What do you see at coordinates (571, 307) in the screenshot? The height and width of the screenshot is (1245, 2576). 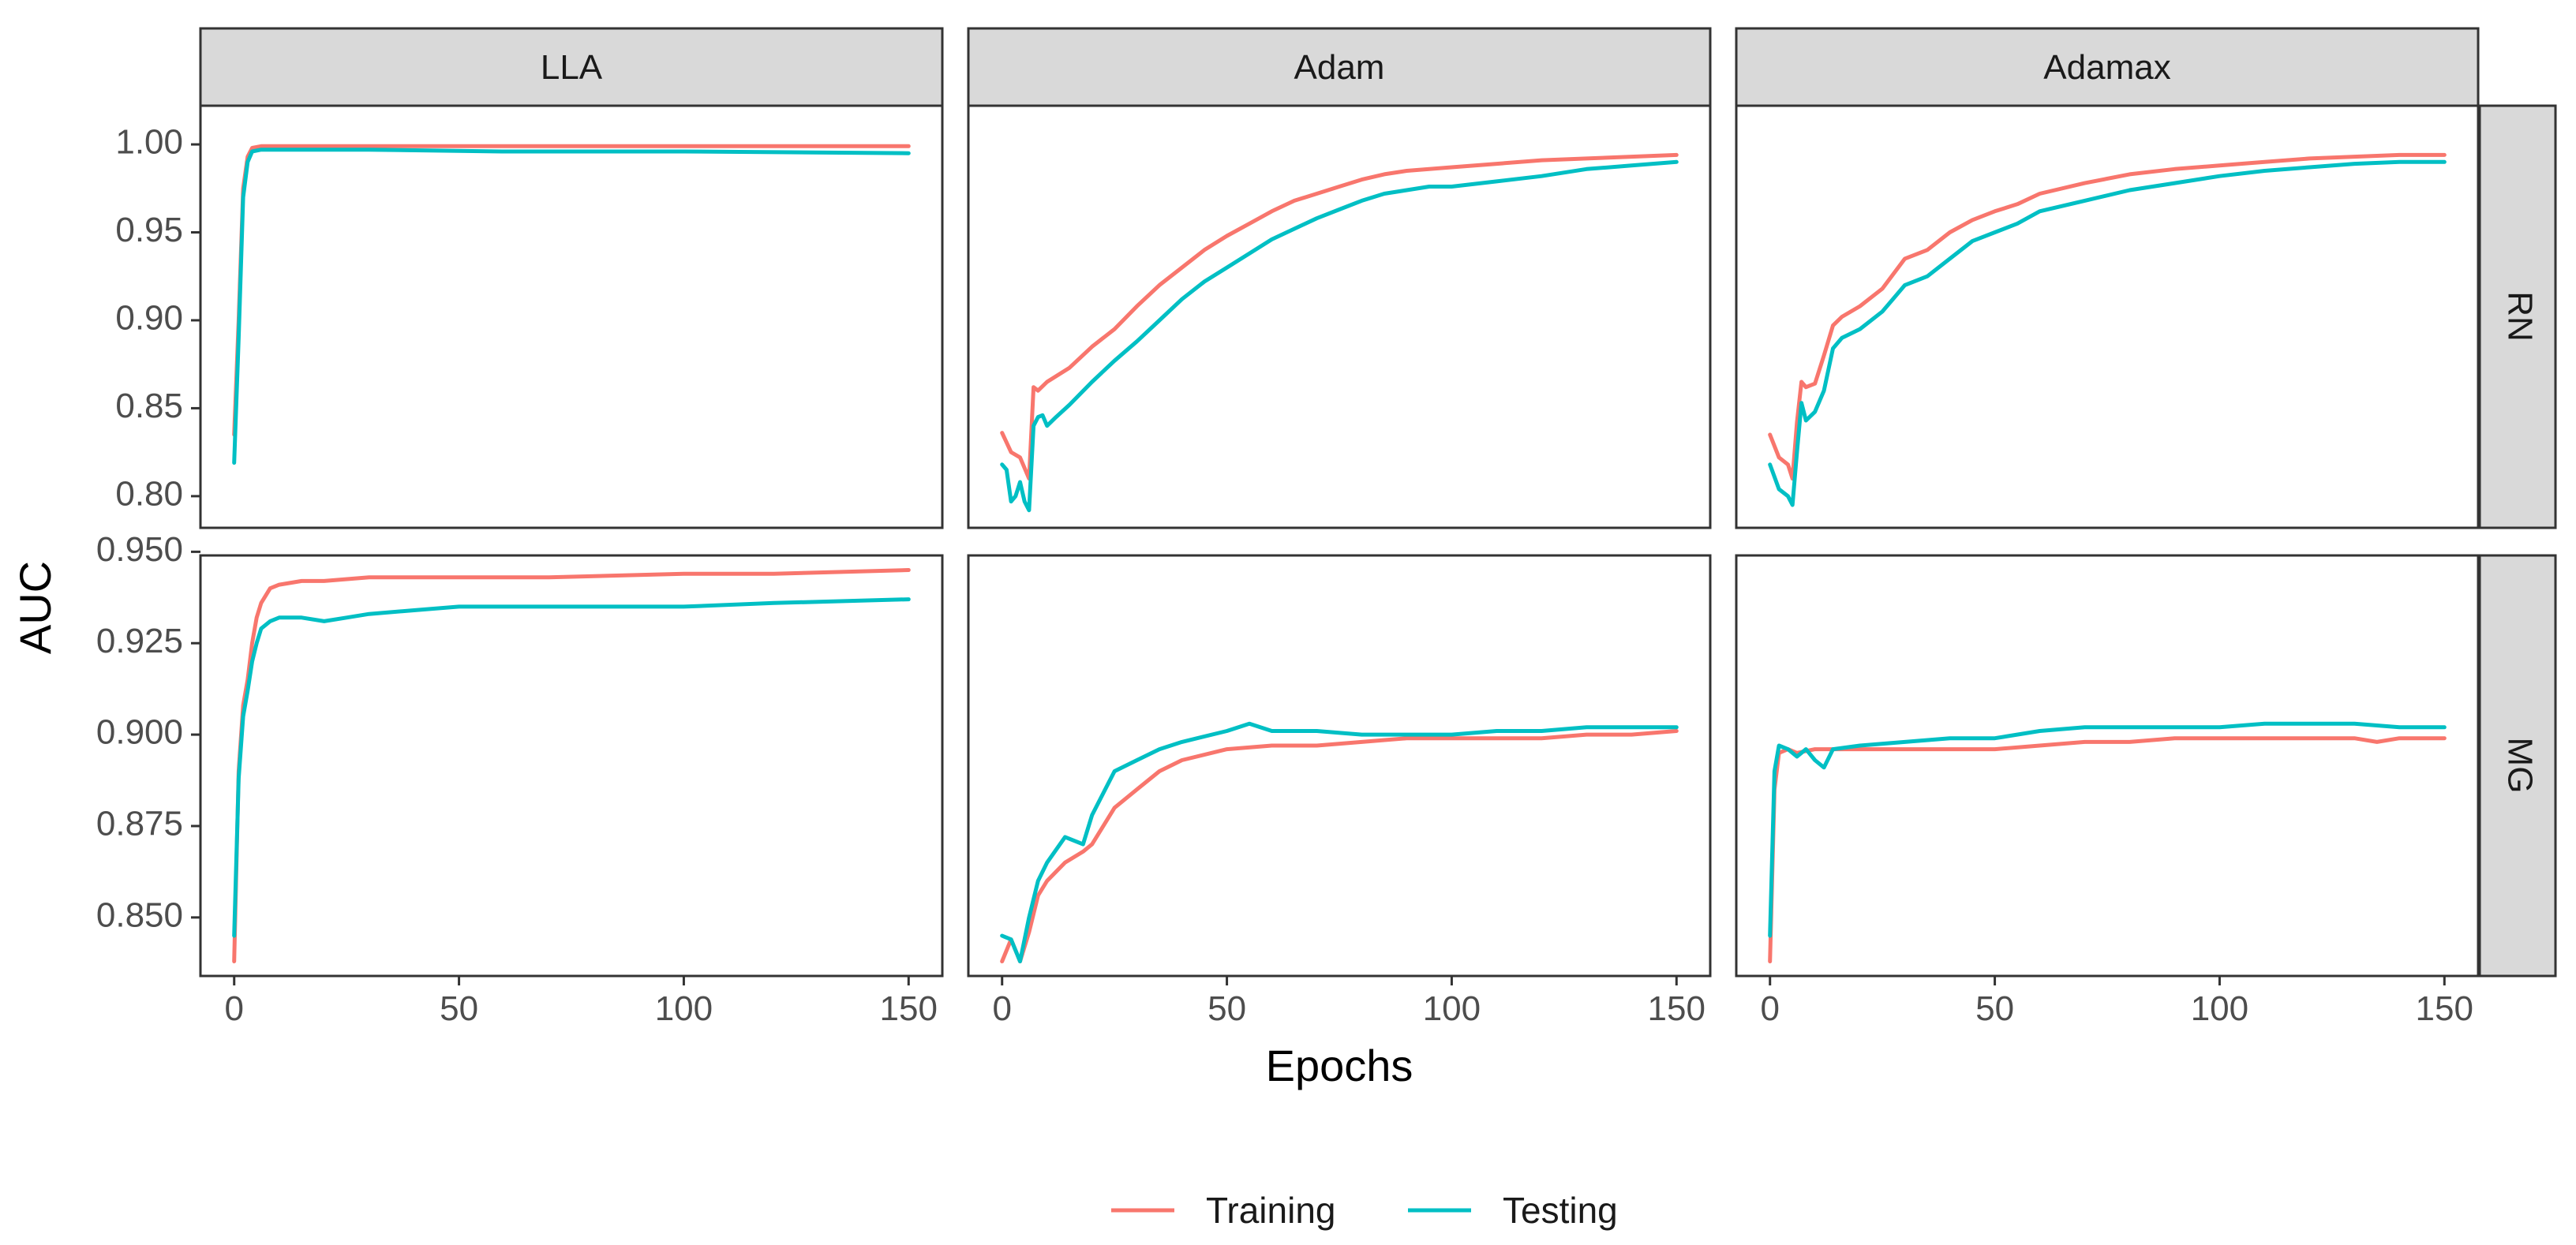 I see `line-rn-lla-testing` at bounding box center [571, 307].